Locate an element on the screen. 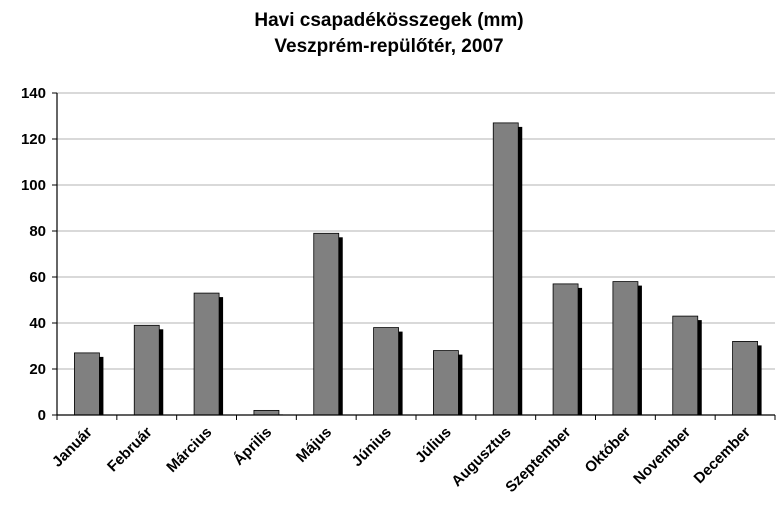 The image size is (778, 519). x-tick-label: Június is located at coordinates (372, 447).